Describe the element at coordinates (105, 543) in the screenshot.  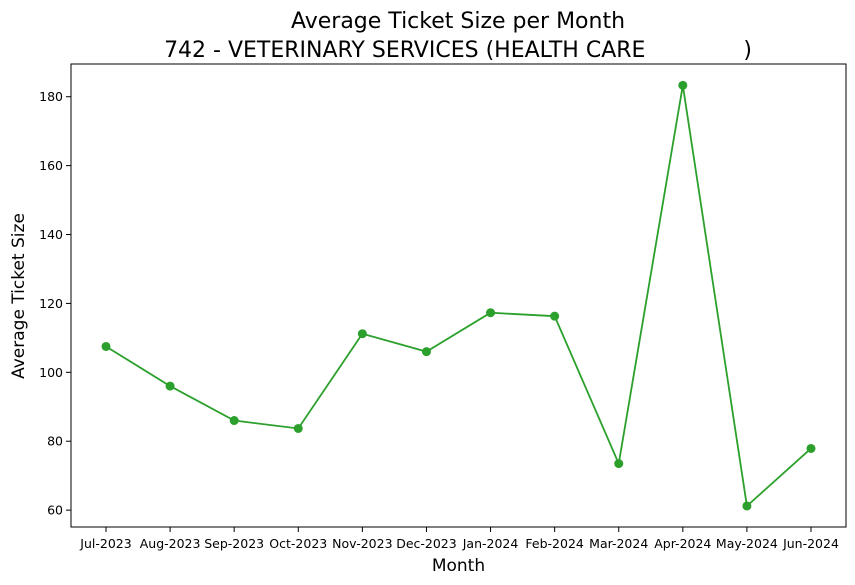
I see `x-tick-label: Jul-2023` at that location.